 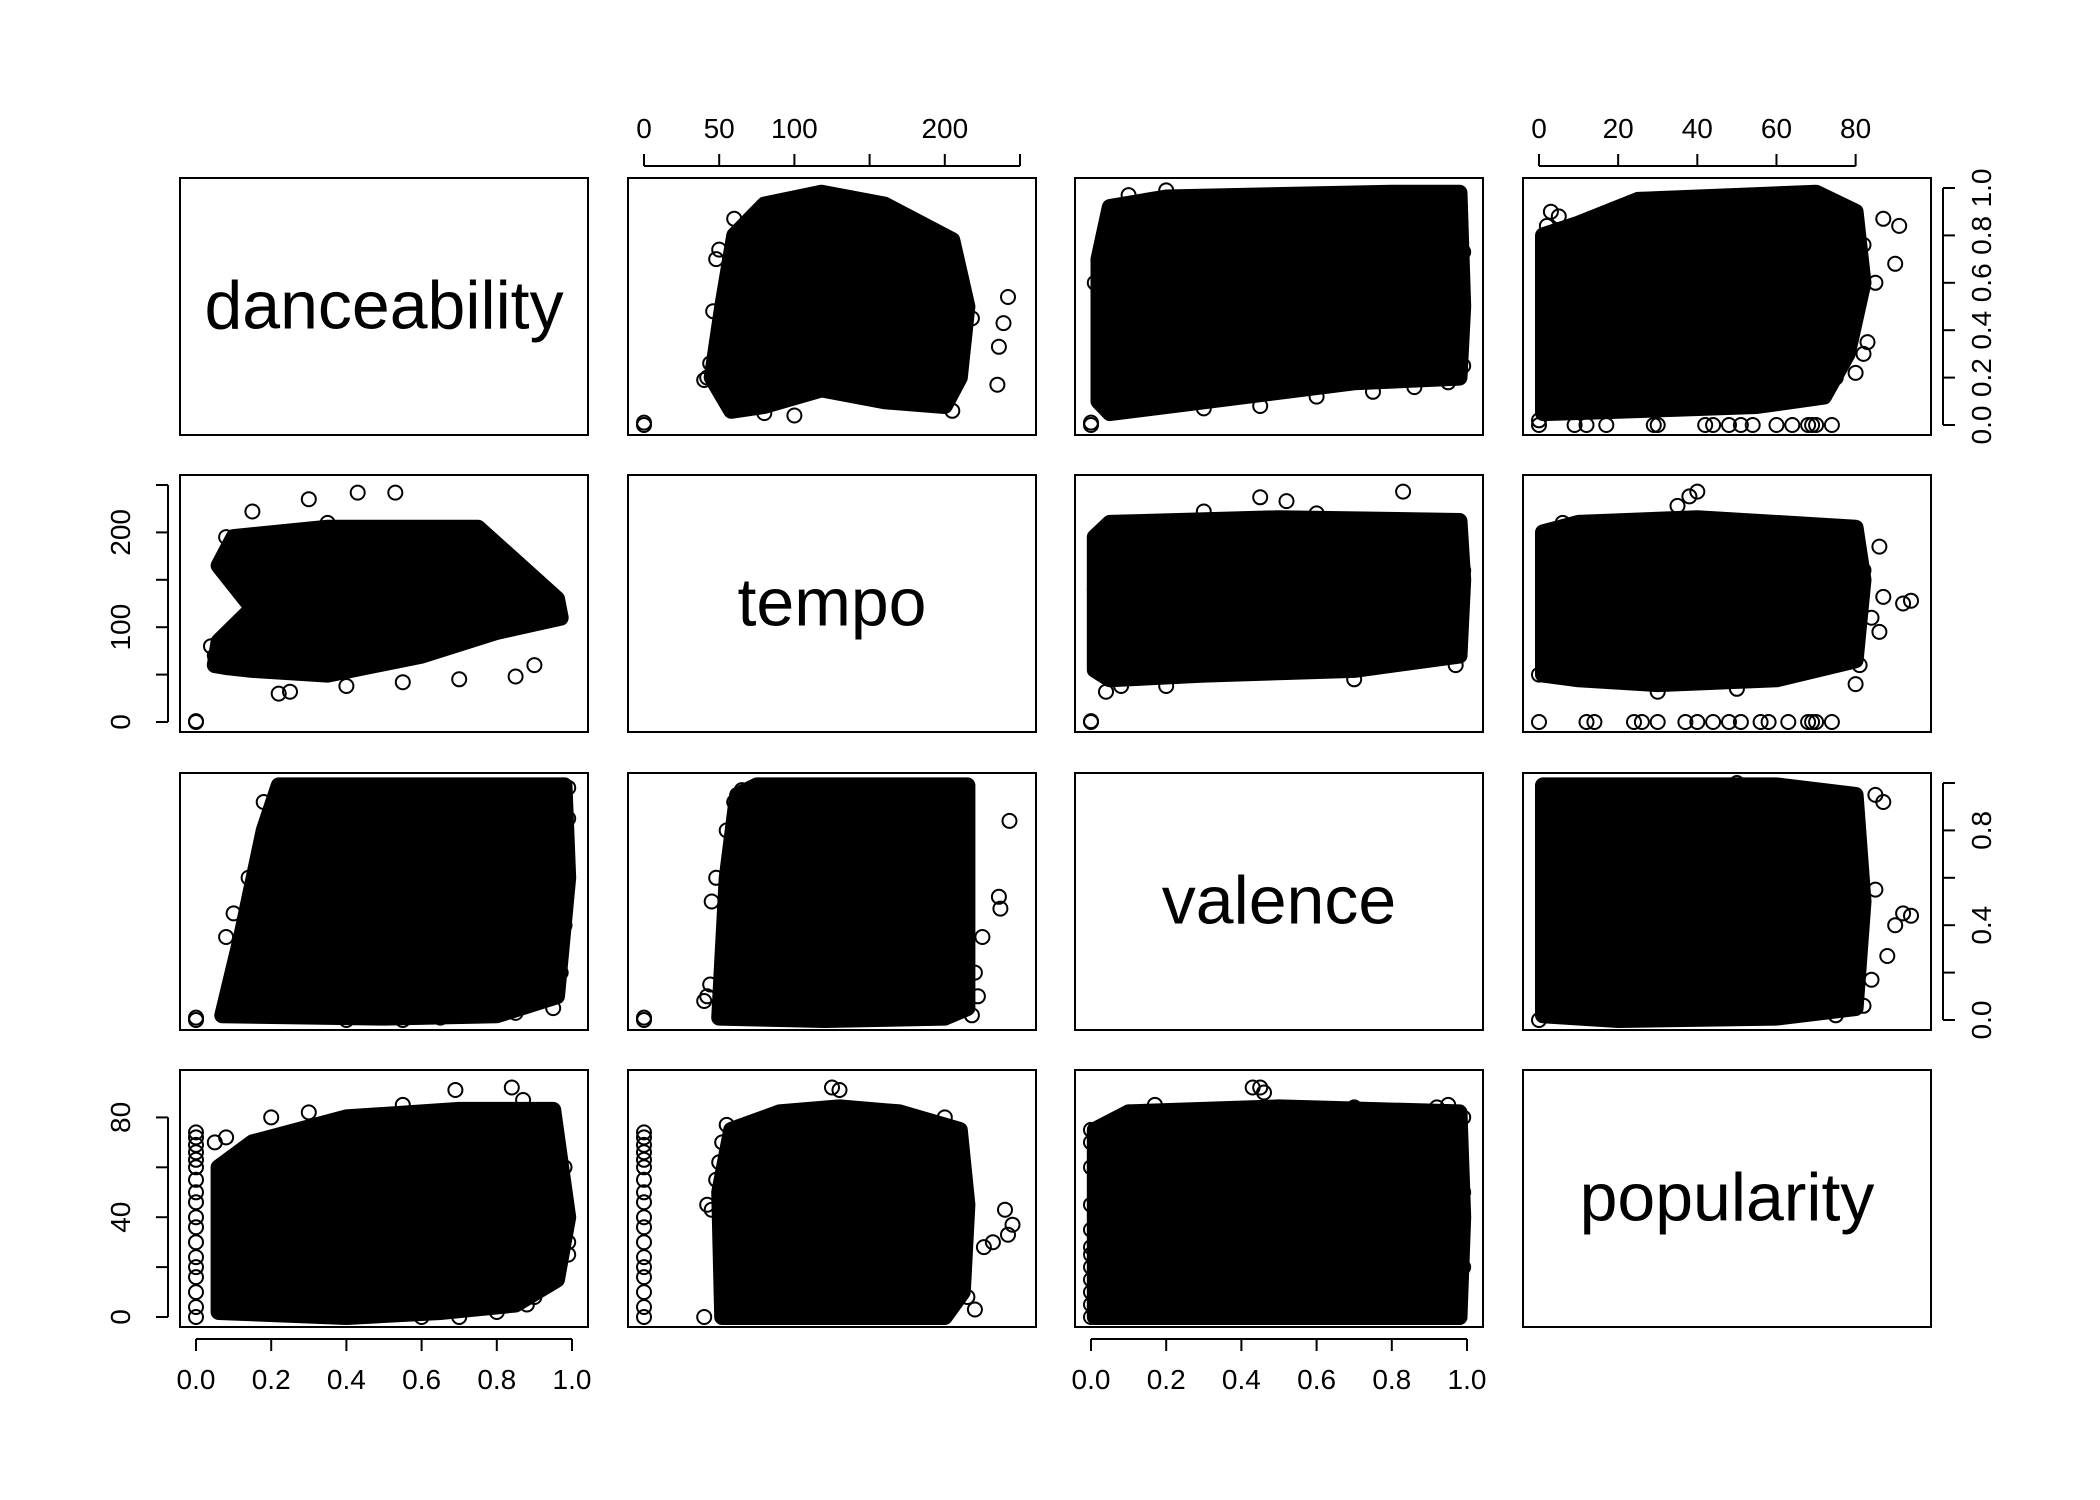 I want to click on tick-label: 0.6, so click(x=421, y=1379).